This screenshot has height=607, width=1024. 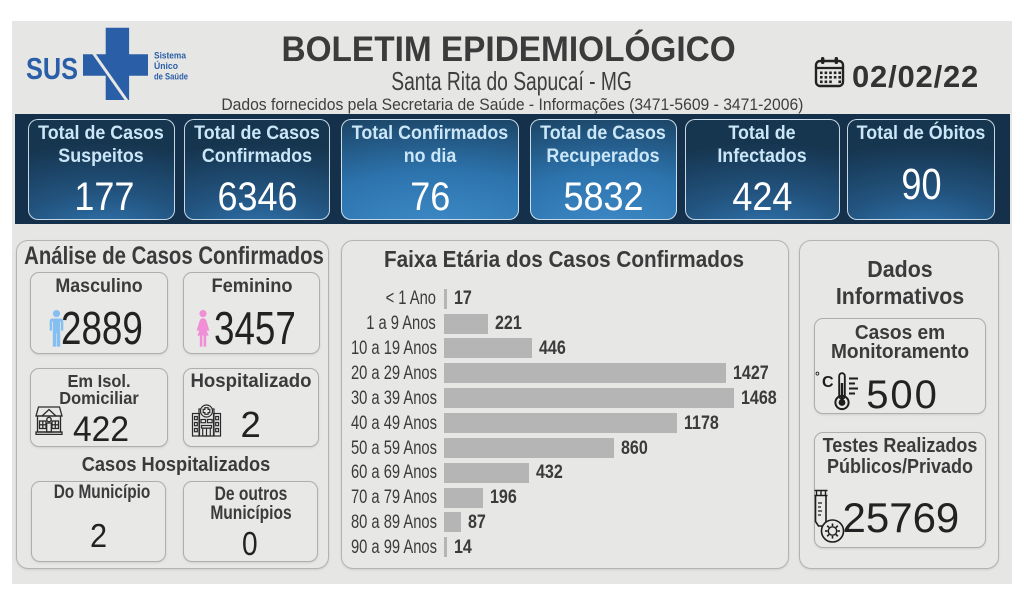 I want to click on svg-text: Único, so click(x=166, y=65).